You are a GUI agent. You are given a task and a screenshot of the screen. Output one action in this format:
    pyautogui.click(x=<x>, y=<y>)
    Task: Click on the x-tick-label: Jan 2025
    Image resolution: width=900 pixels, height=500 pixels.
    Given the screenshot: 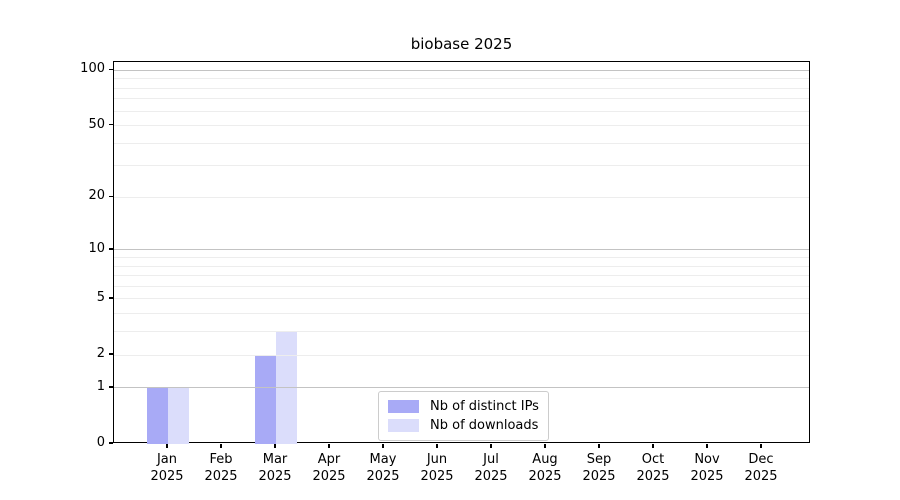 What is the action you would take?
    pyautogui.click(x=167, y=468)
    